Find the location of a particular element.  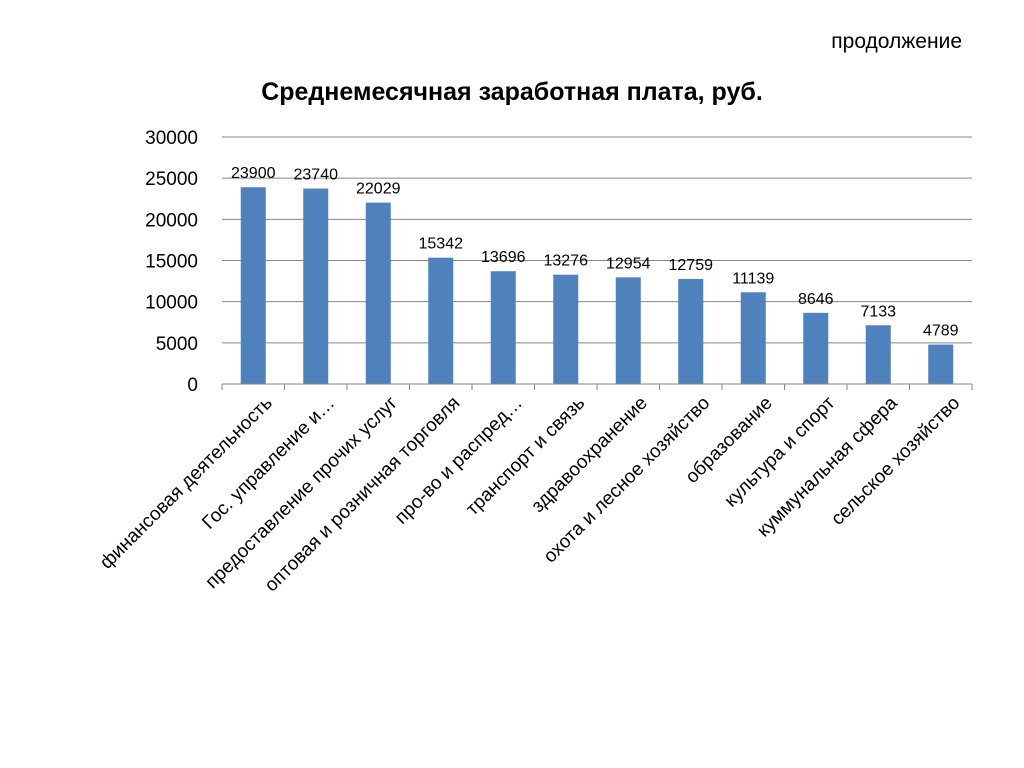

data-label: 8646 is located at coordinates (816, 299).